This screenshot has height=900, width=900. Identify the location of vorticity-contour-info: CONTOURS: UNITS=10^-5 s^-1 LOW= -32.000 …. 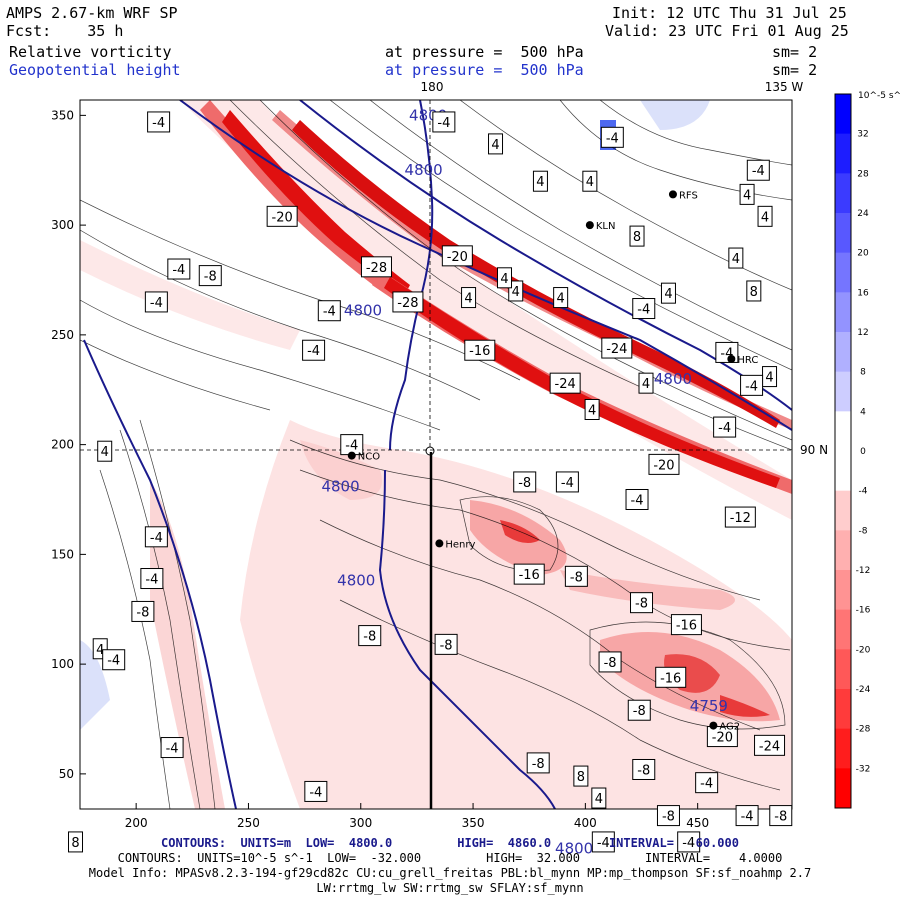
(450, 858).